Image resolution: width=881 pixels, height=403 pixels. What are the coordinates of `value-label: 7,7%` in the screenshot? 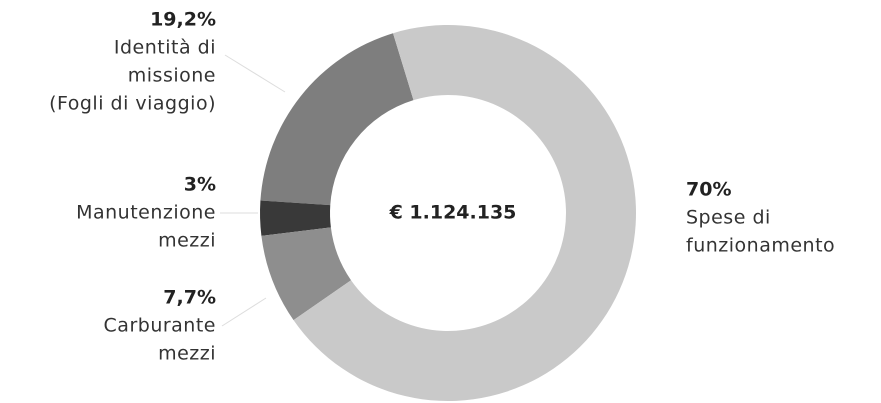 It's located at (189, 298).